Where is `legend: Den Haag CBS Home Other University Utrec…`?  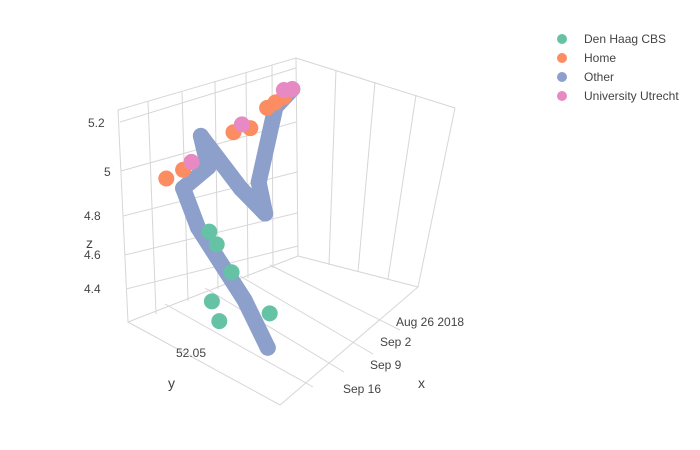 legend: Den Haag CBS Home Other University Utrec… is located at coordinates (618, 67).